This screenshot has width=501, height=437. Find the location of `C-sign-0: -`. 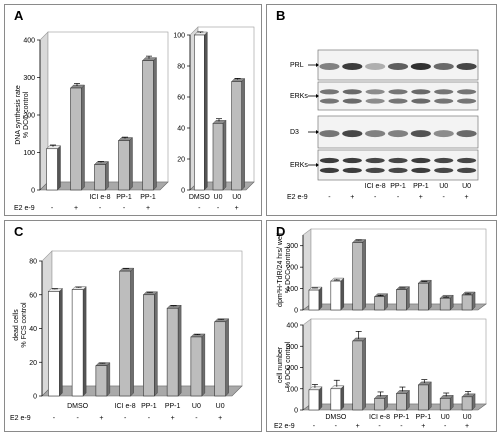

C-sign-0: - is located at coordinates (54, 418).